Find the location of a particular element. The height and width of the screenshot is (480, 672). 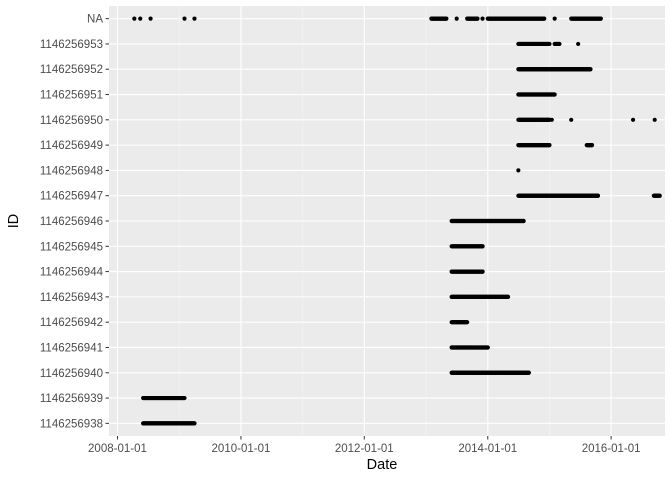

y-tick-label: 1146256942 is located at coordinates (71, 323).